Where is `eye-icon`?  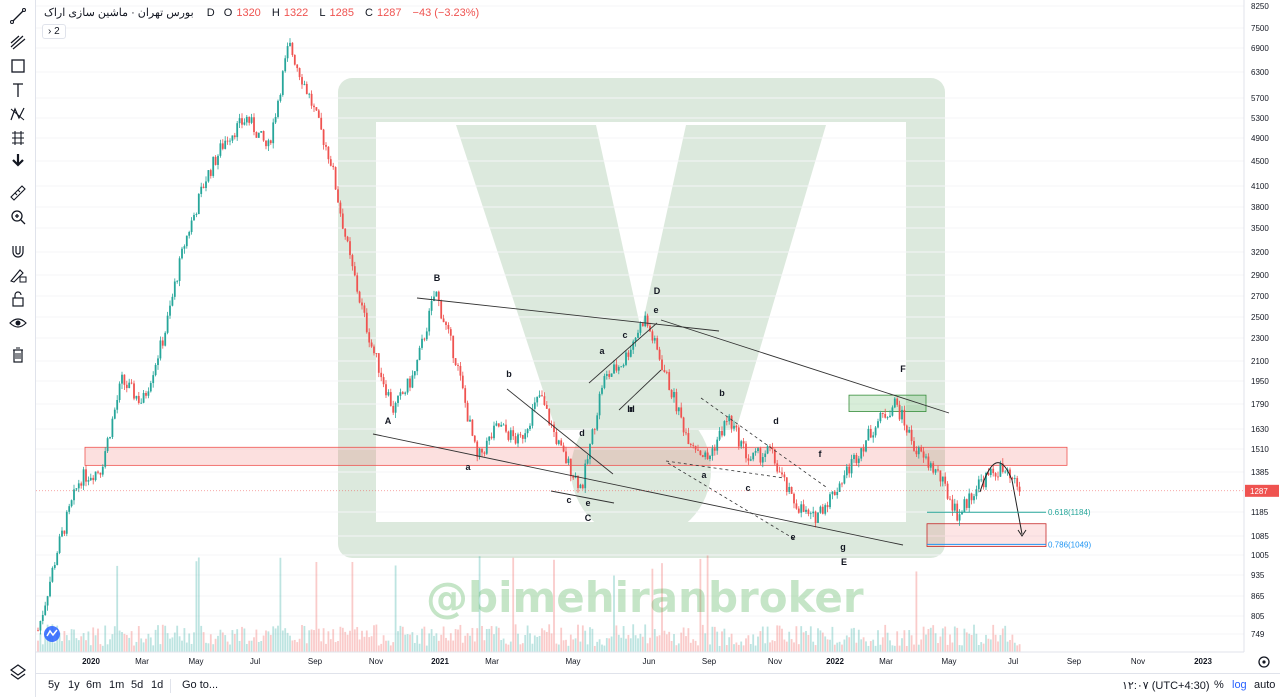
eye-icon is located at coordinates (18, 323).